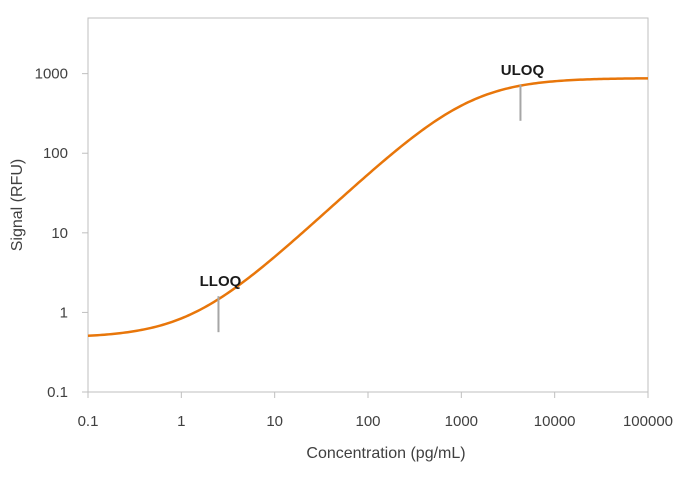 Image resolution: width=694 pixels, height=488 pixels. Describe the element at coordinates (367, 421) in the screenshot. I see `x-tick-label: 100` at that location.